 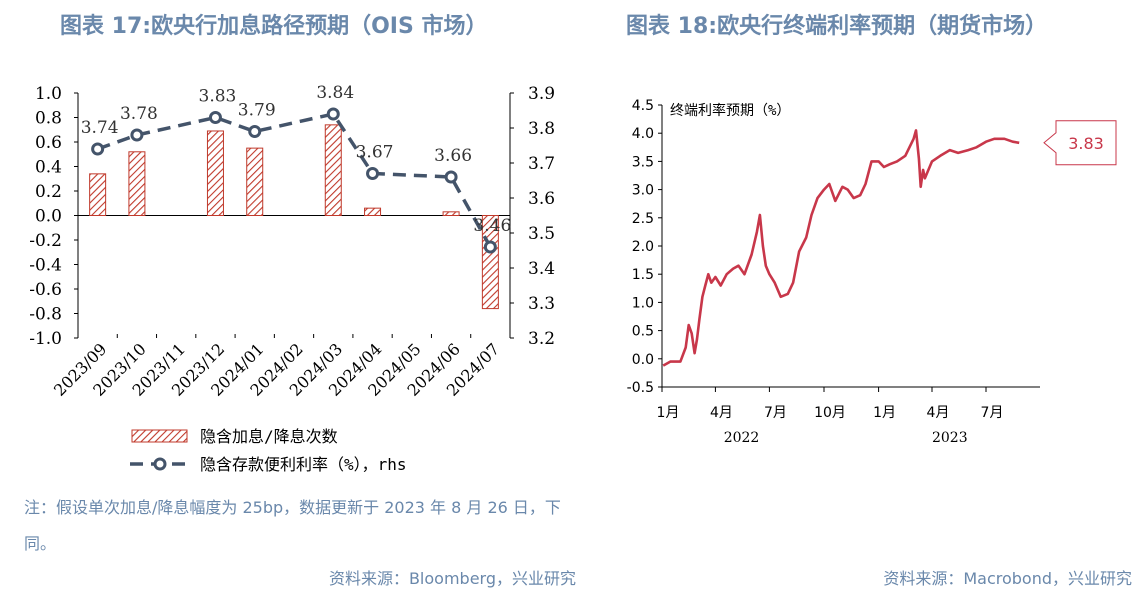 What do you see at coordinates (541, 234) in the screenshot?
I see `right-tick-label: 3.5` at bounding box center [541, 234].